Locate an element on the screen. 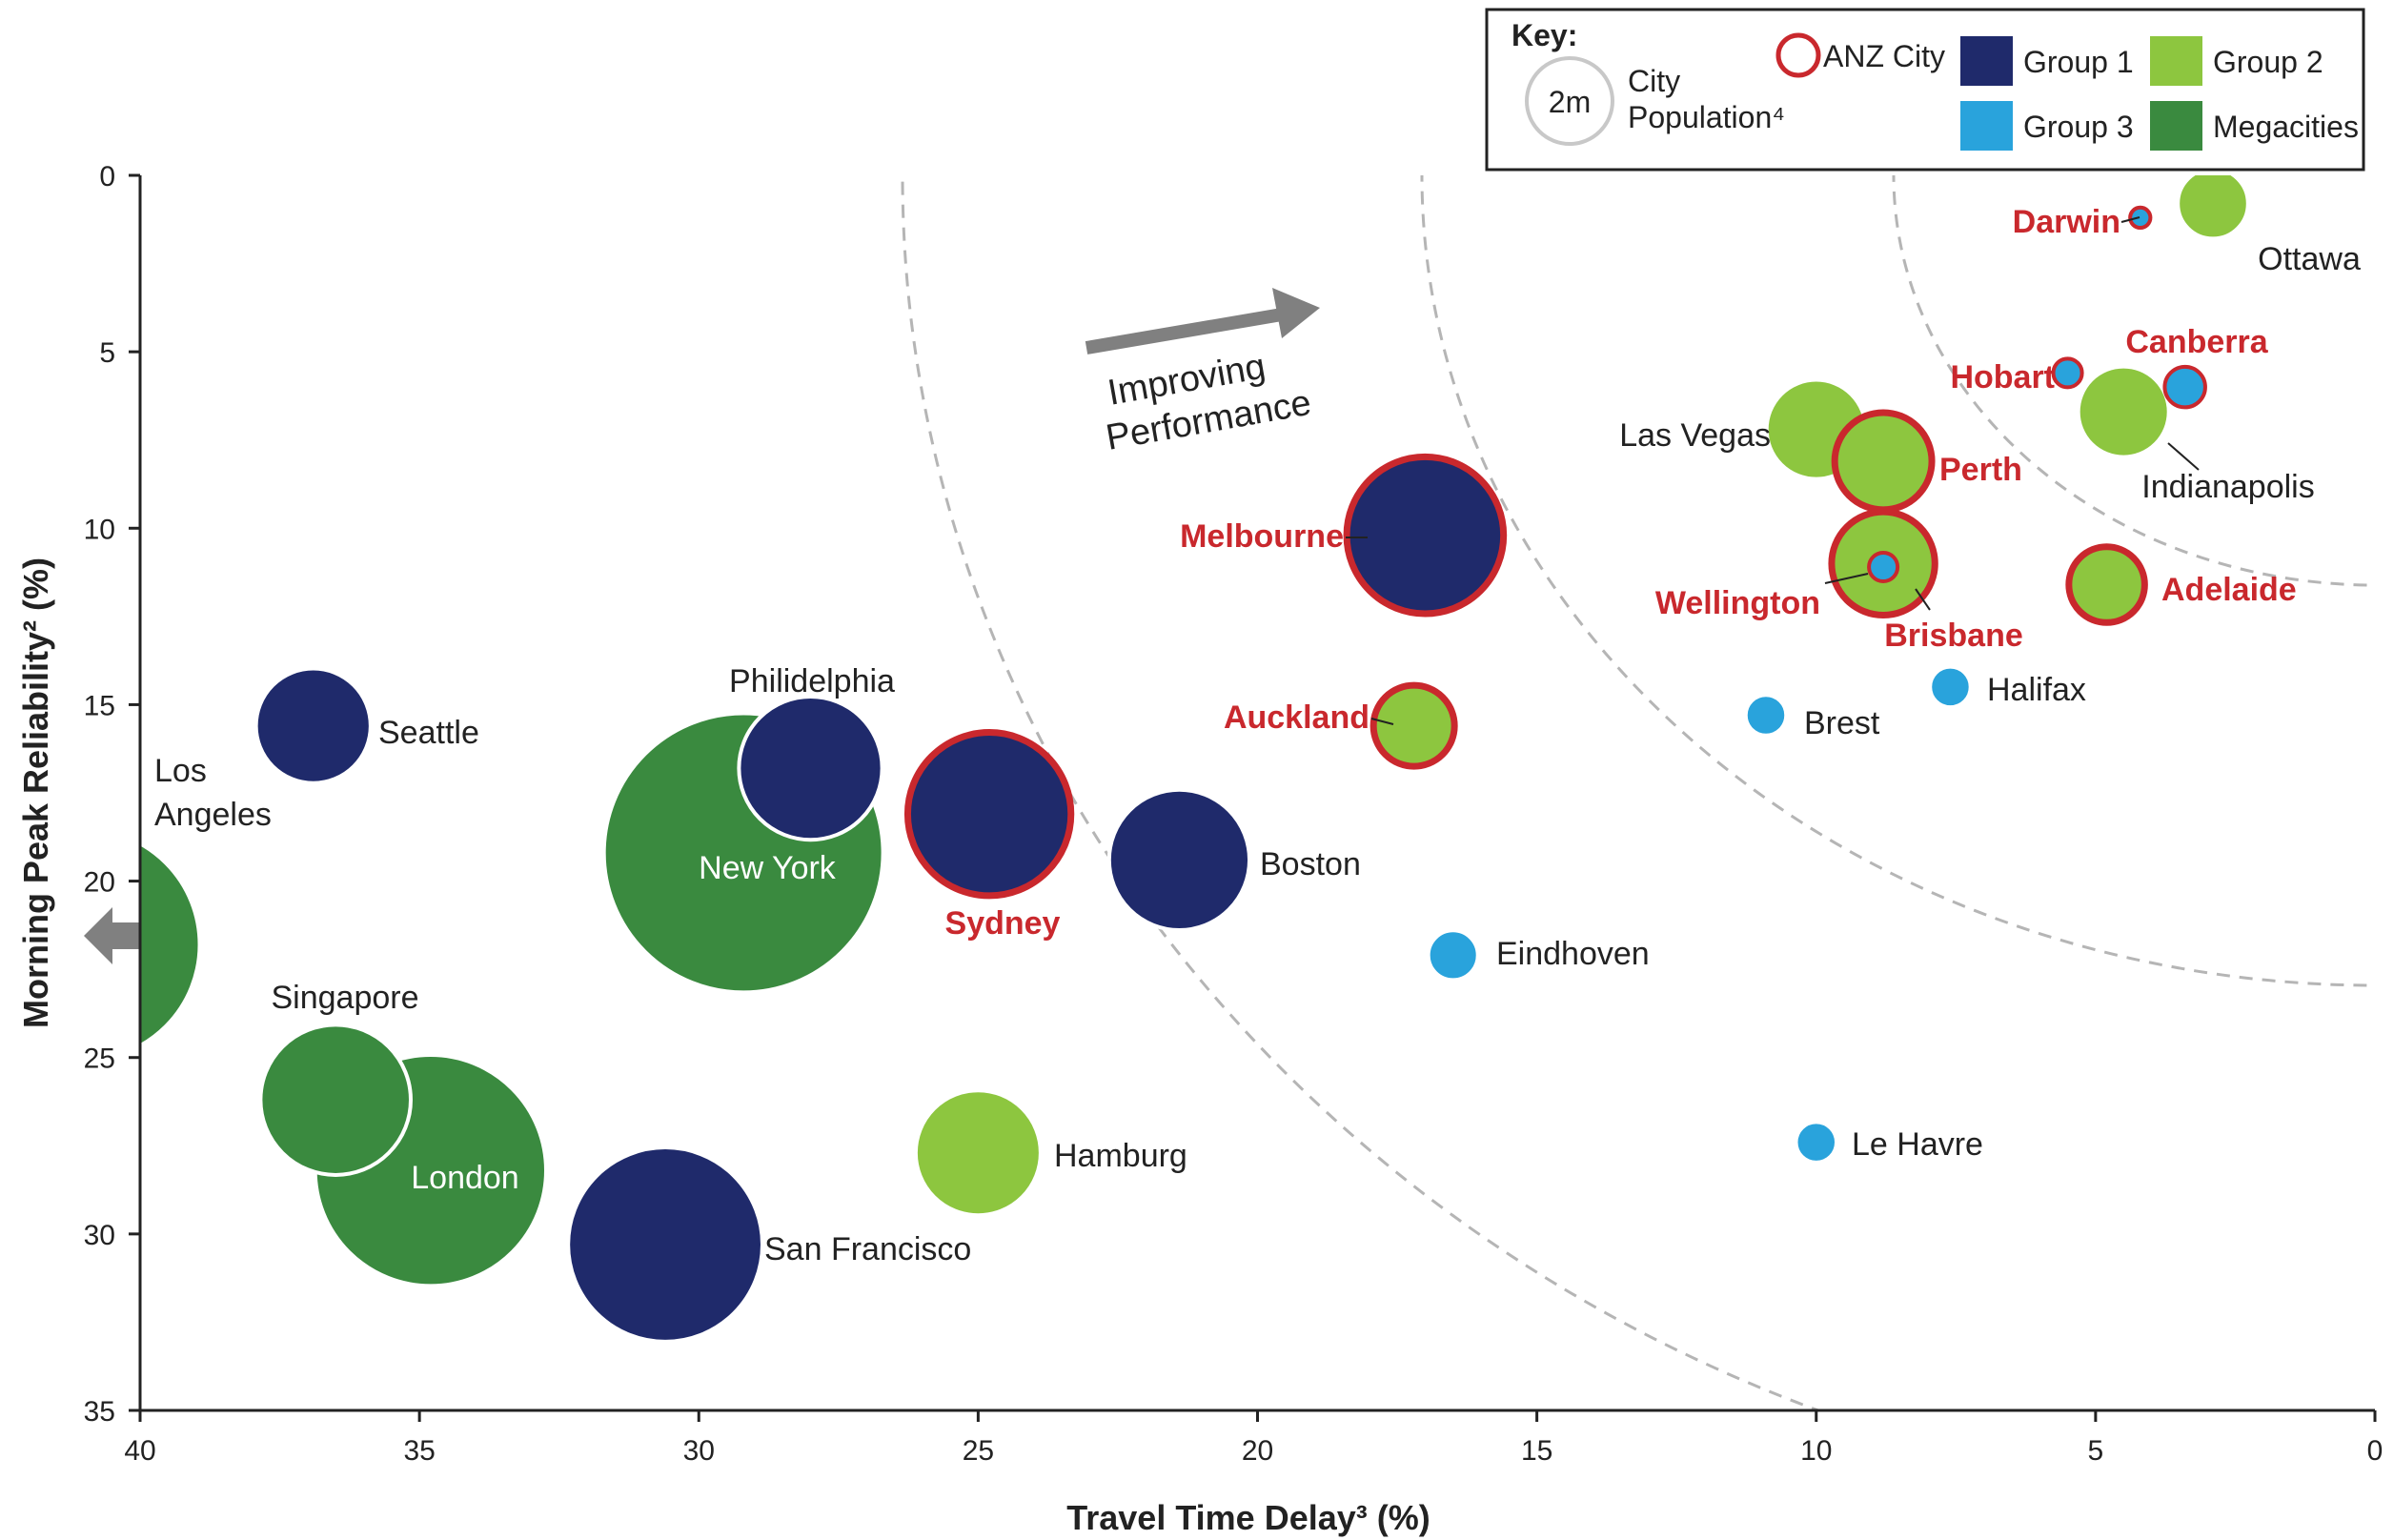 The width and height of the screenshot is (2394, 1540). bubble-seattle is located at coordinates (313, 725).